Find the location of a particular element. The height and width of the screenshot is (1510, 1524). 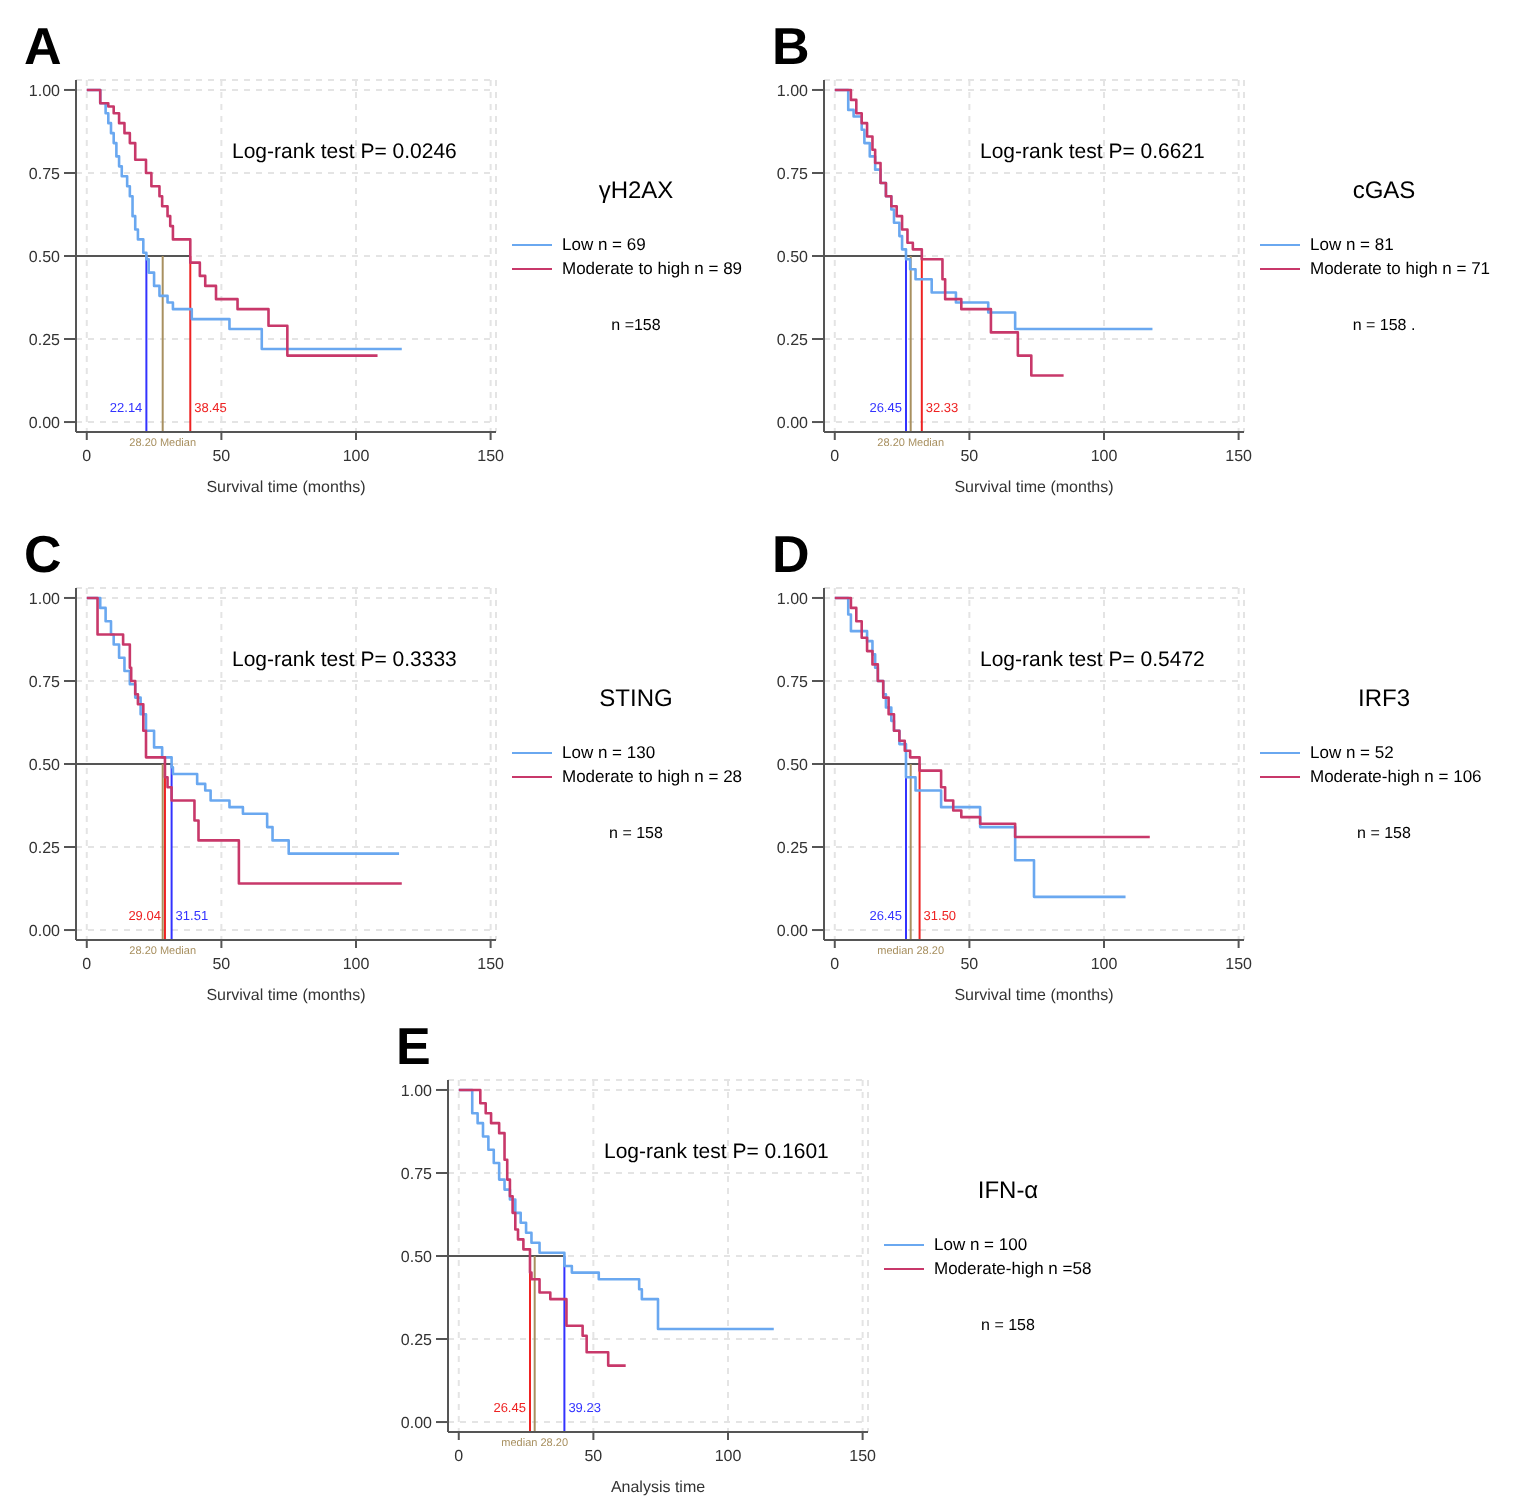

legend-title: STING is located at coordinates (636, 698).